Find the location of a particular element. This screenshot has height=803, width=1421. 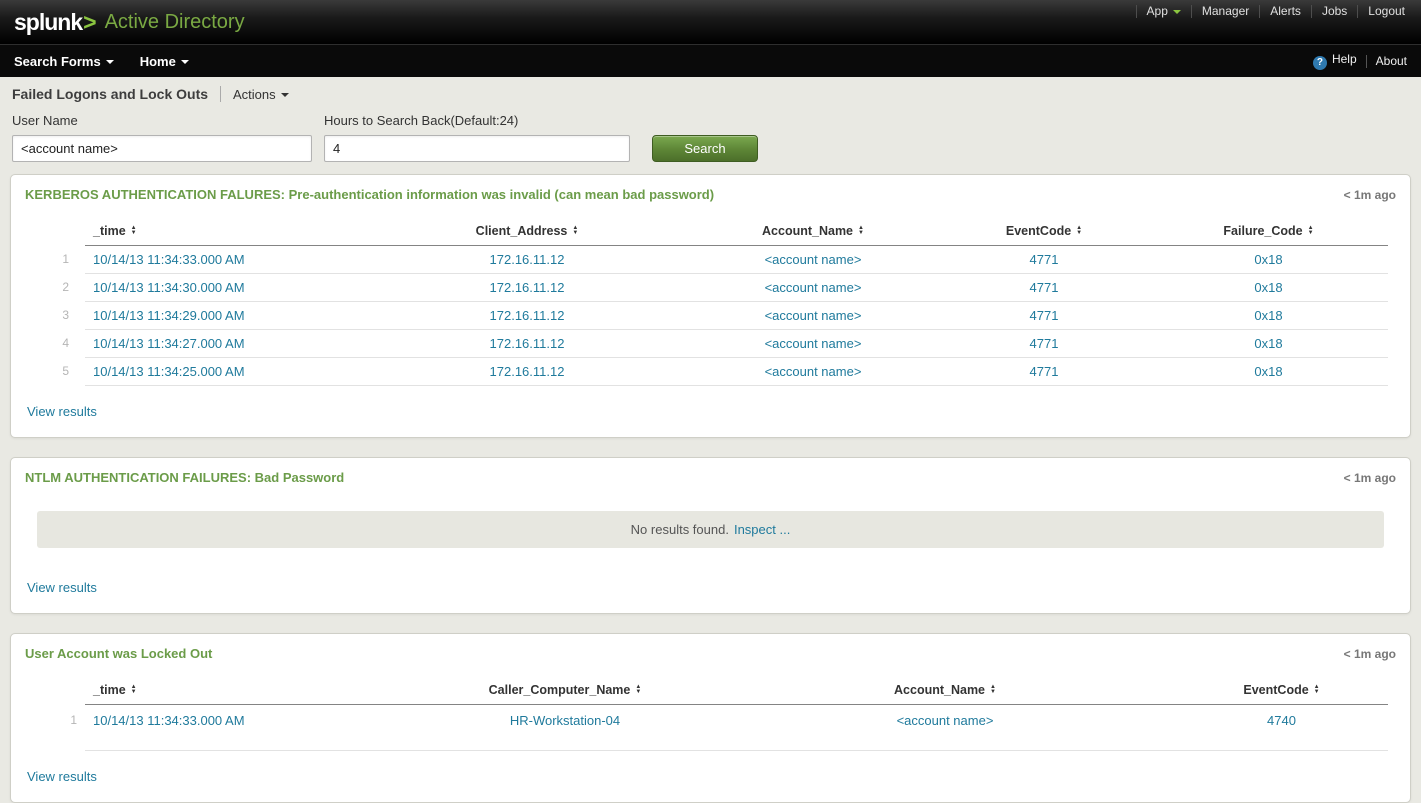

no-results-text: No results found. is located at coordinates (679, 529).